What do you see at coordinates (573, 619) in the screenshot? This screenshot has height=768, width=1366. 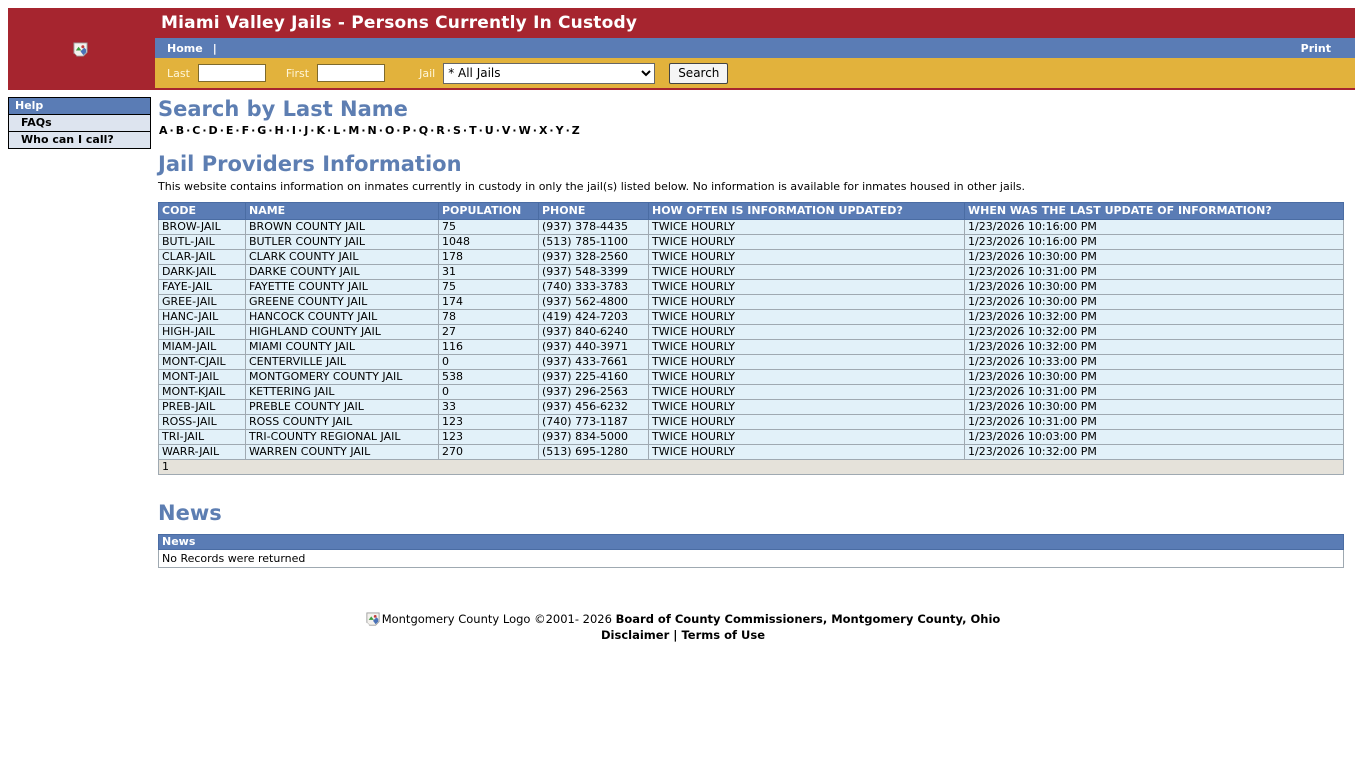 I see `footer-copyright: ©2001- 2026` at bounding box center [573, 619].